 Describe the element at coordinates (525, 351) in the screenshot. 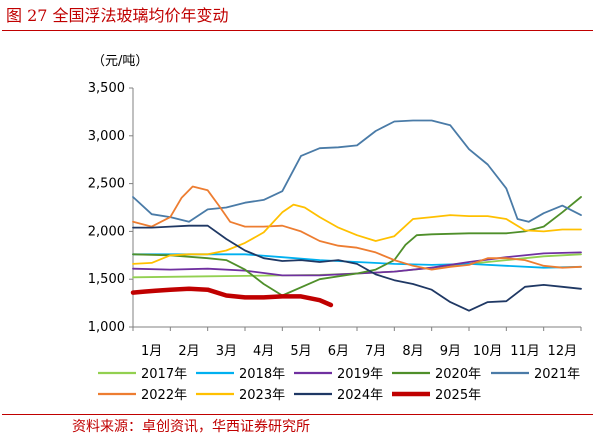

I see `x-tick-label: 11月` at that location.